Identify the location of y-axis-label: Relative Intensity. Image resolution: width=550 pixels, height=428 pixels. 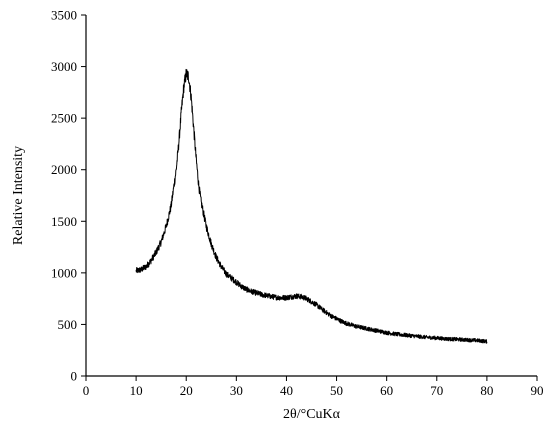
(18, 195).